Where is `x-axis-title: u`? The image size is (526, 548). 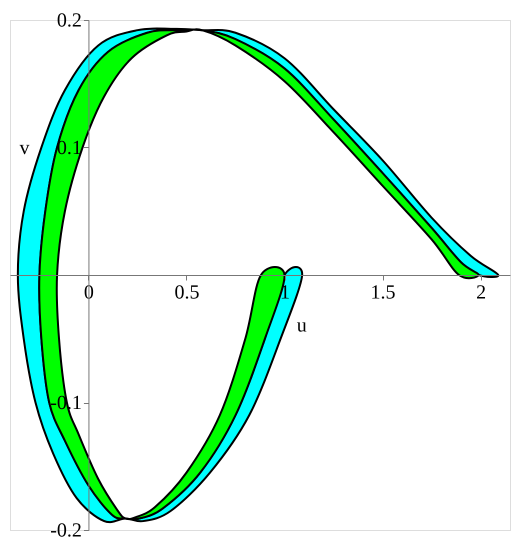 x-axis-title: u is located at coordinates (301, 325).